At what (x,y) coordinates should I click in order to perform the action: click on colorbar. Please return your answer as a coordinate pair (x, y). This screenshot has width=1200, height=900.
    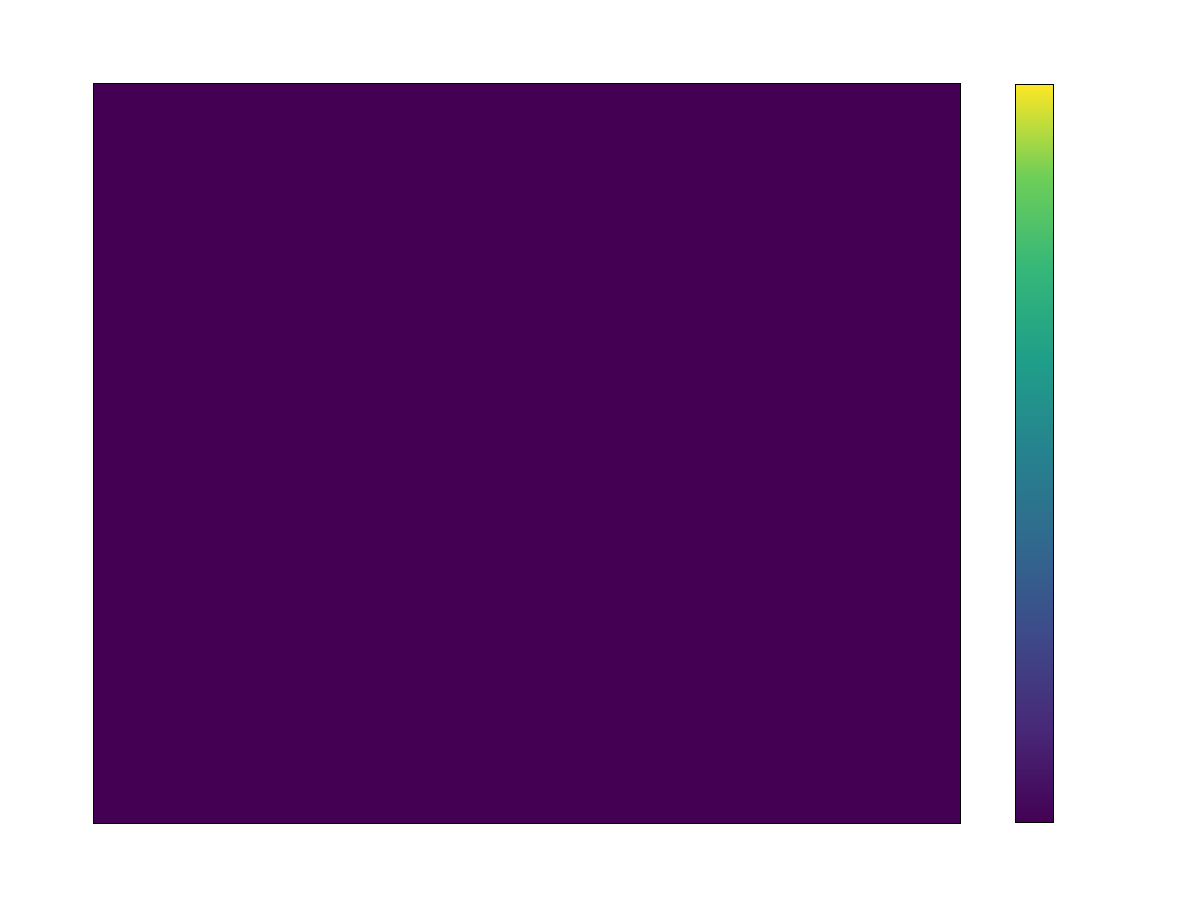
    Looking at the image, I should click on (1034, 453).